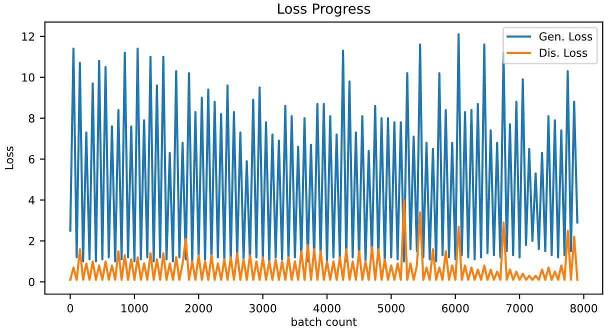 This screenshot has height=329, width=615. What do you see at coordinates (28, 36) in the screenshot?
I see `y-tick-label: 12` at bounding box center [28, 36].